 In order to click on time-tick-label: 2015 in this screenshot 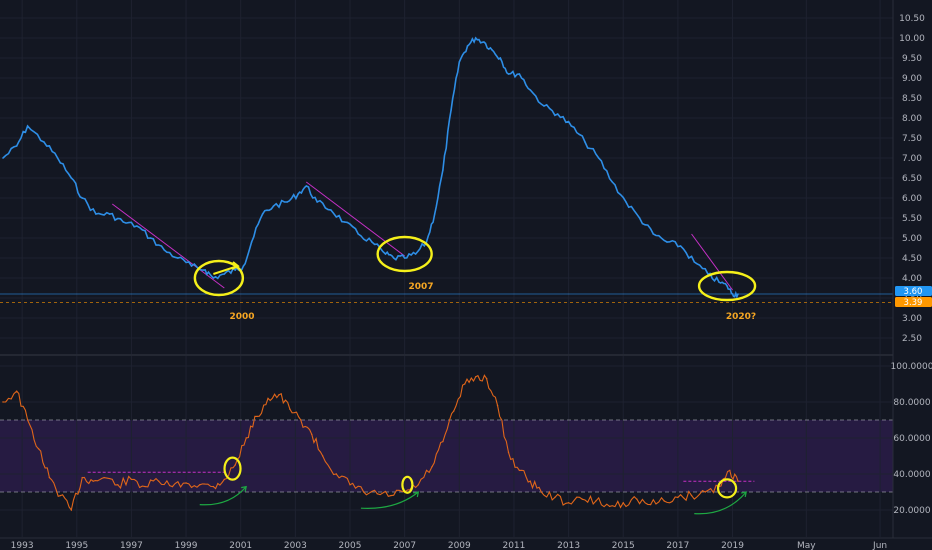, I will do `click(623, 545)`.